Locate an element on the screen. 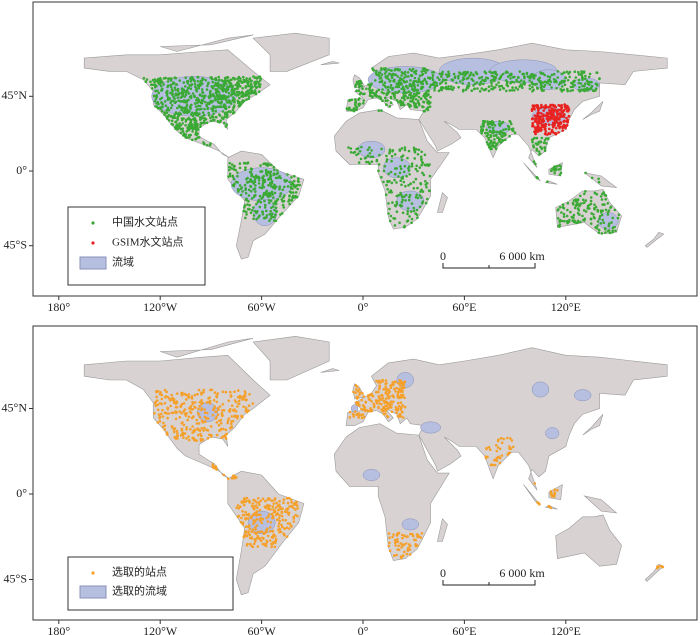 Image resolution: width=700 pixels, height=635 pixels. legend-label: 中国水文站点 is located at coordinates (145, 222).